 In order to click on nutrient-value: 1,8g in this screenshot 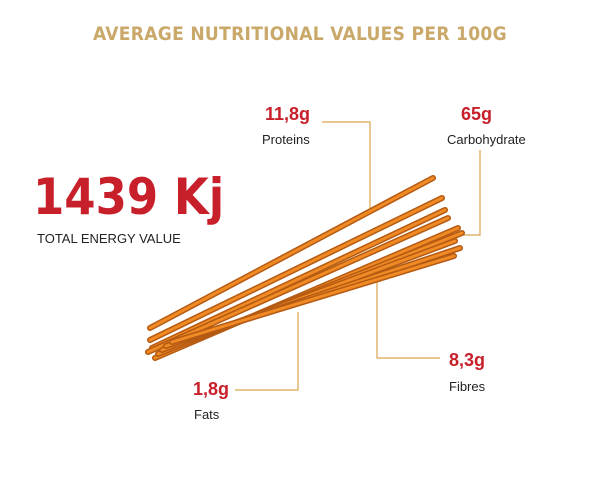, I will do `click(211, 389)`.